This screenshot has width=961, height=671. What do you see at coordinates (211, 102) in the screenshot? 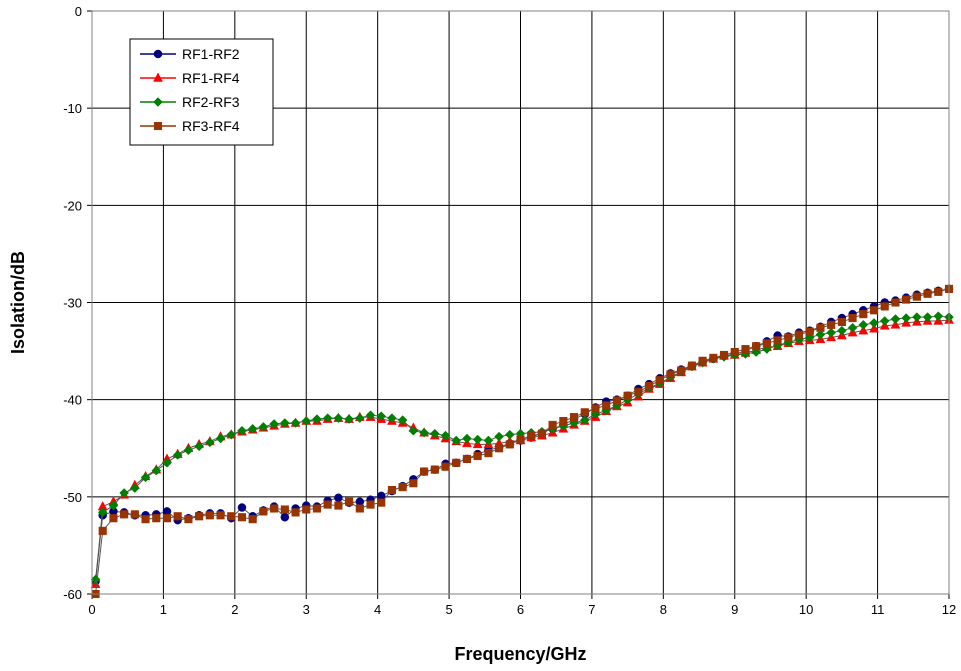
I see `legend-label: RF2-RF3` at bounding box center [211, 102].